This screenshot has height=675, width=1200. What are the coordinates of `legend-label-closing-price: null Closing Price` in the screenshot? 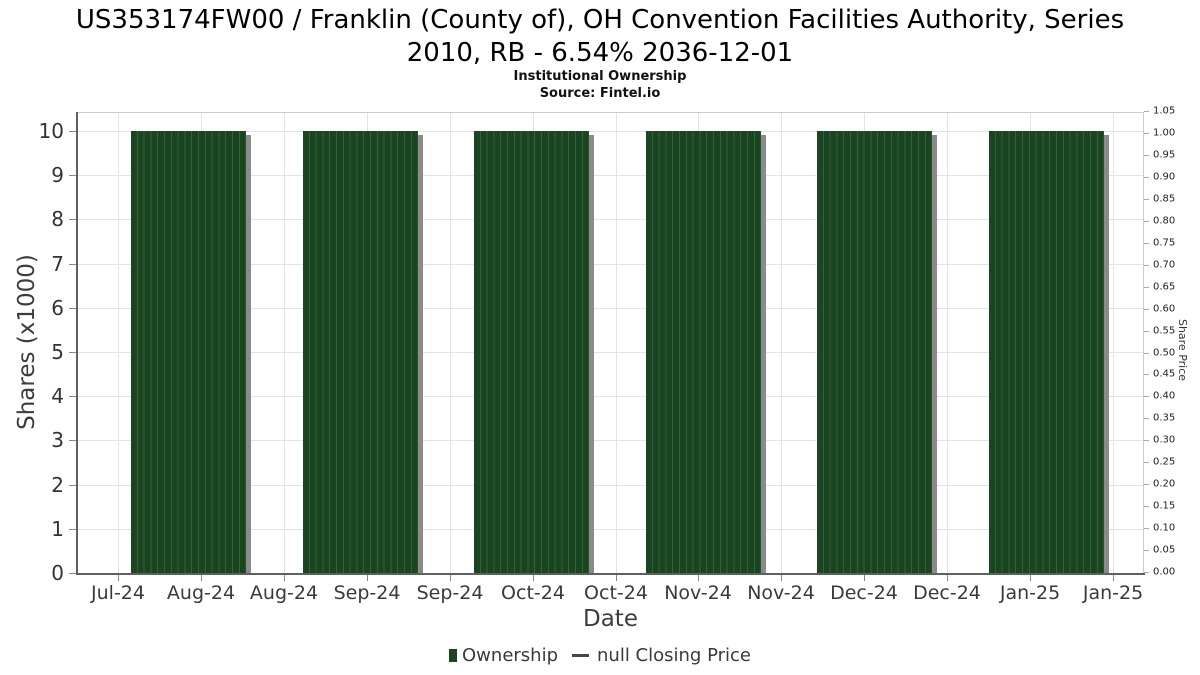 It's located at (674, 655).